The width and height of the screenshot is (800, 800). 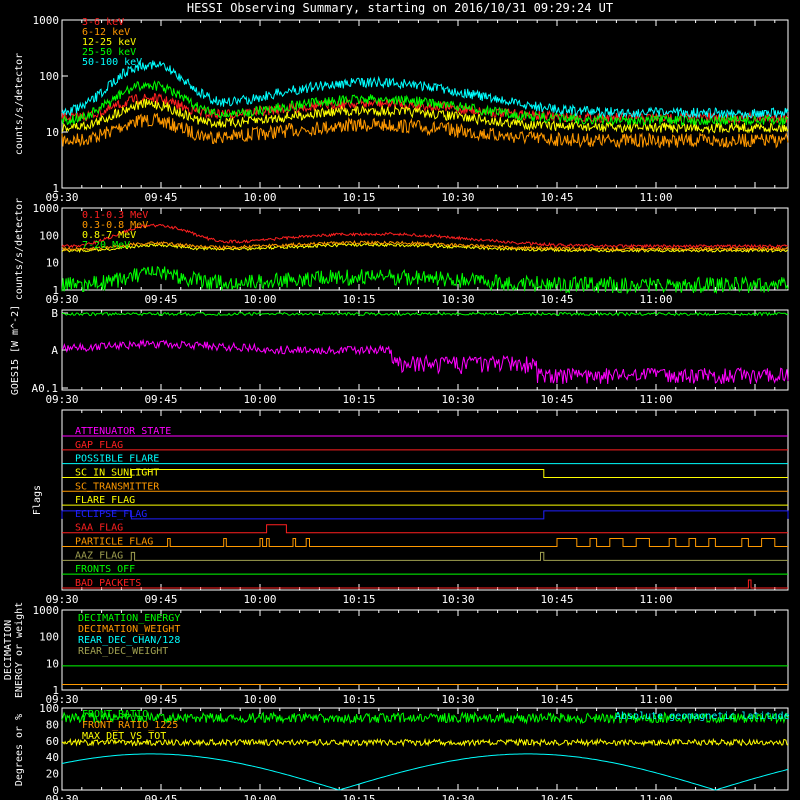 I want to click on y-tick-label: 1000, so click(x=46, y=610).